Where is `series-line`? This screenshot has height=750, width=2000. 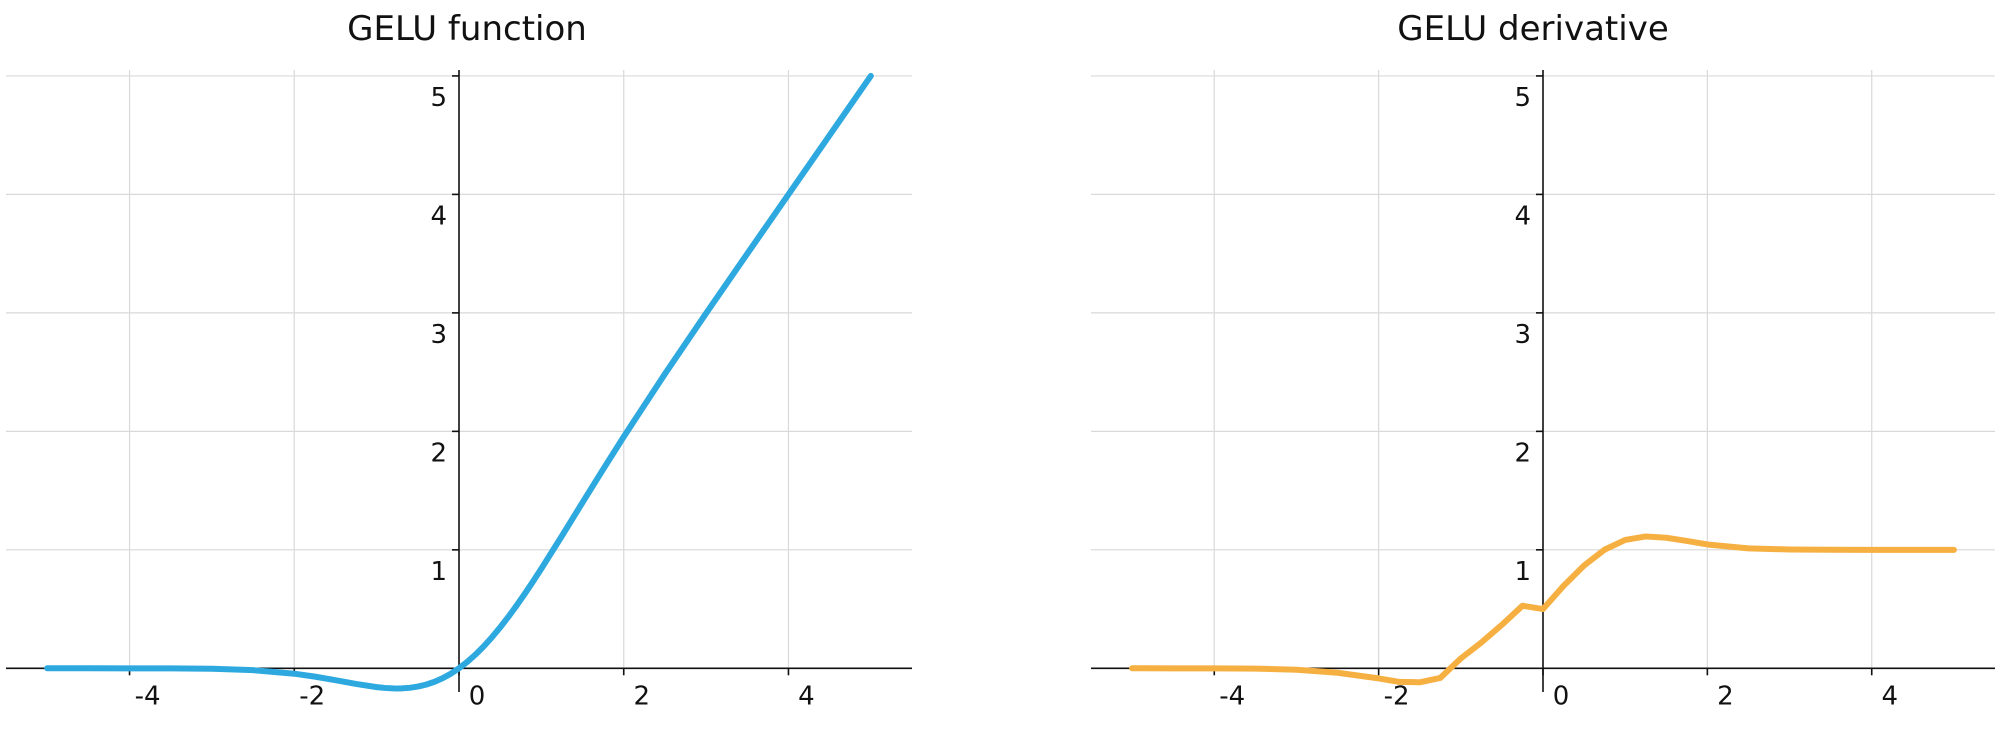 series-line is located at coordinates (1543, 609).